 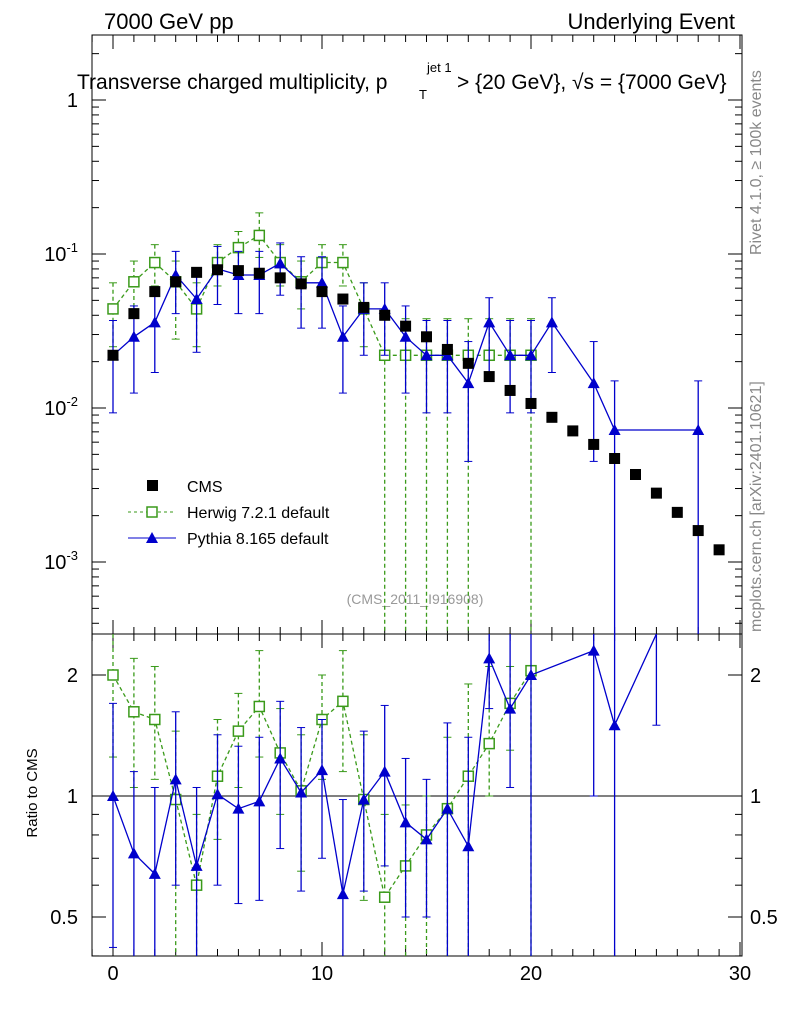 What do you see at coordinates (258, 513) in the screenshot?
I see `legend-herwig-label: Herwig 7.2.1 default` at bounding box center [258, 513].